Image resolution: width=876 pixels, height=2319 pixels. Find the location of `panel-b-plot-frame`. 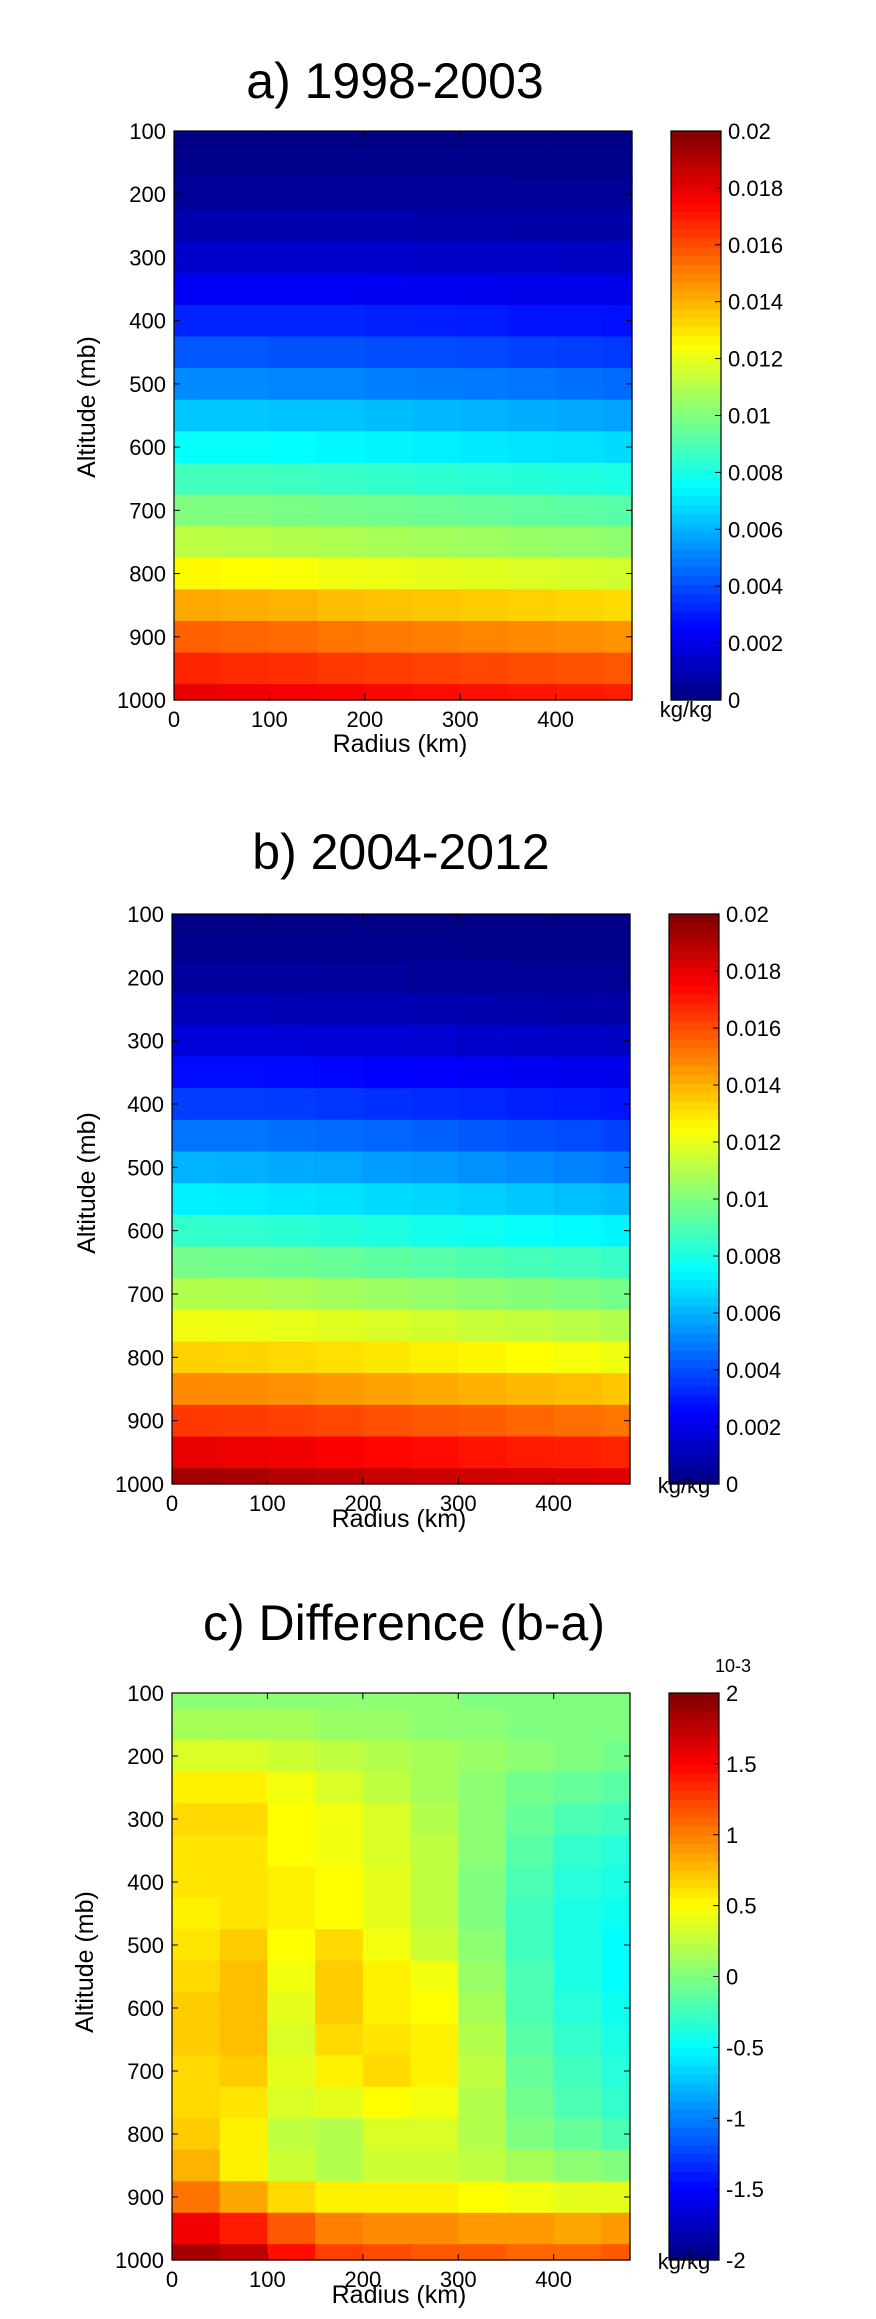

panel-b-plot-frame is located at coordinates (401, 1199).